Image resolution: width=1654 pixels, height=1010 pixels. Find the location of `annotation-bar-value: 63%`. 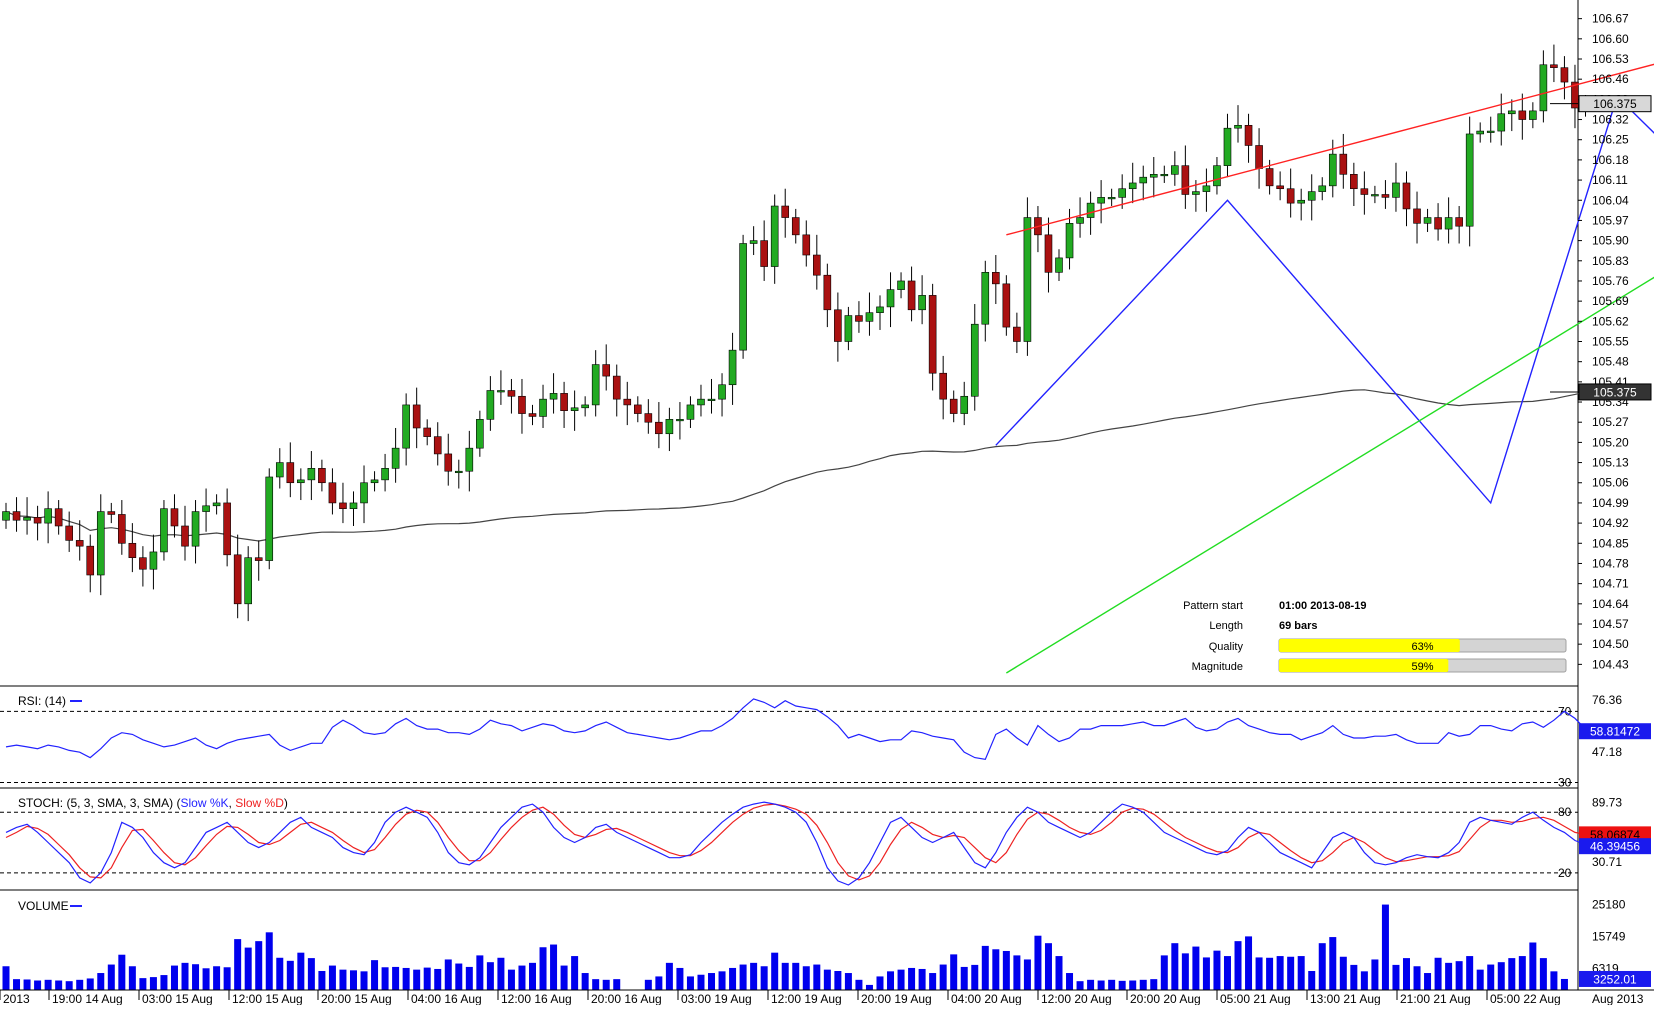

annotation-bar-value: 63% is located at coordinates (1422, 647).